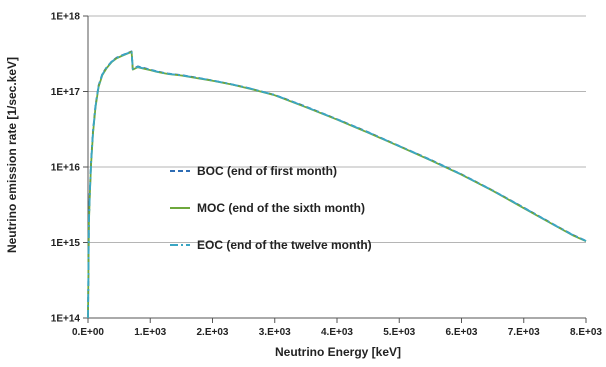  I want to click on x-tick-label: 1.E+03, so click(150, 332).